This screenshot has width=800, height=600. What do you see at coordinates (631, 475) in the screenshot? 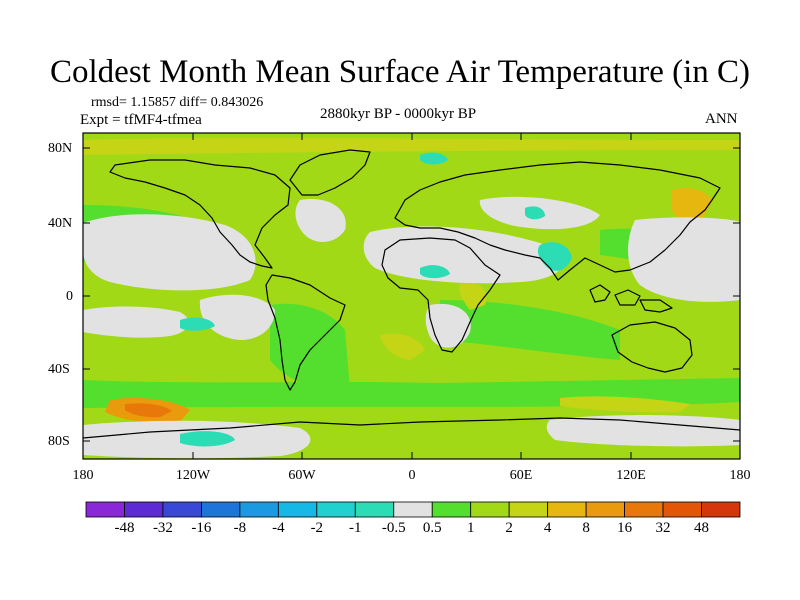
I see `lon-tick-120e: 120E` at bounding box center [631, 475].